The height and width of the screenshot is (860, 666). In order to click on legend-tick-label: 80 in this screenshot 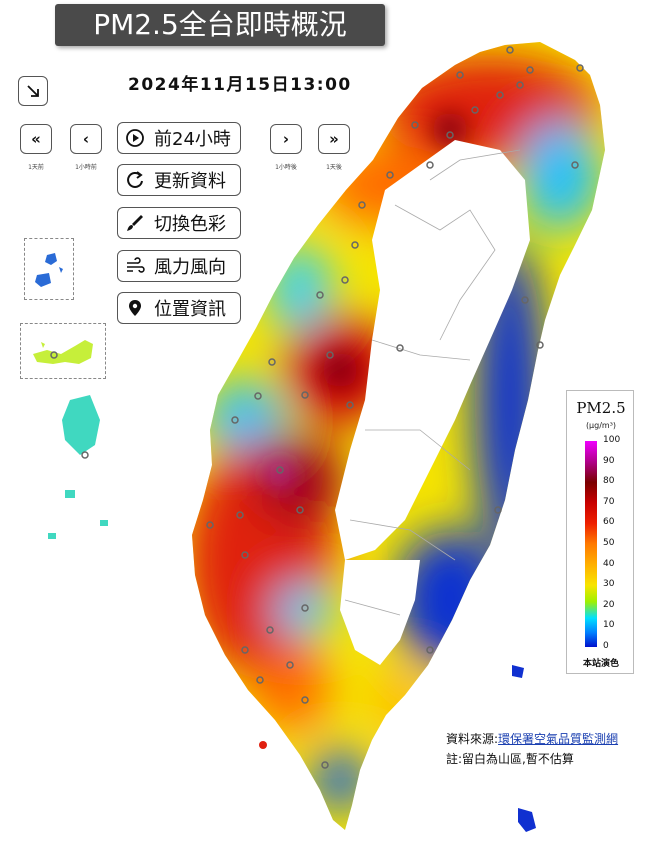, I will do `click(609, 481)`.